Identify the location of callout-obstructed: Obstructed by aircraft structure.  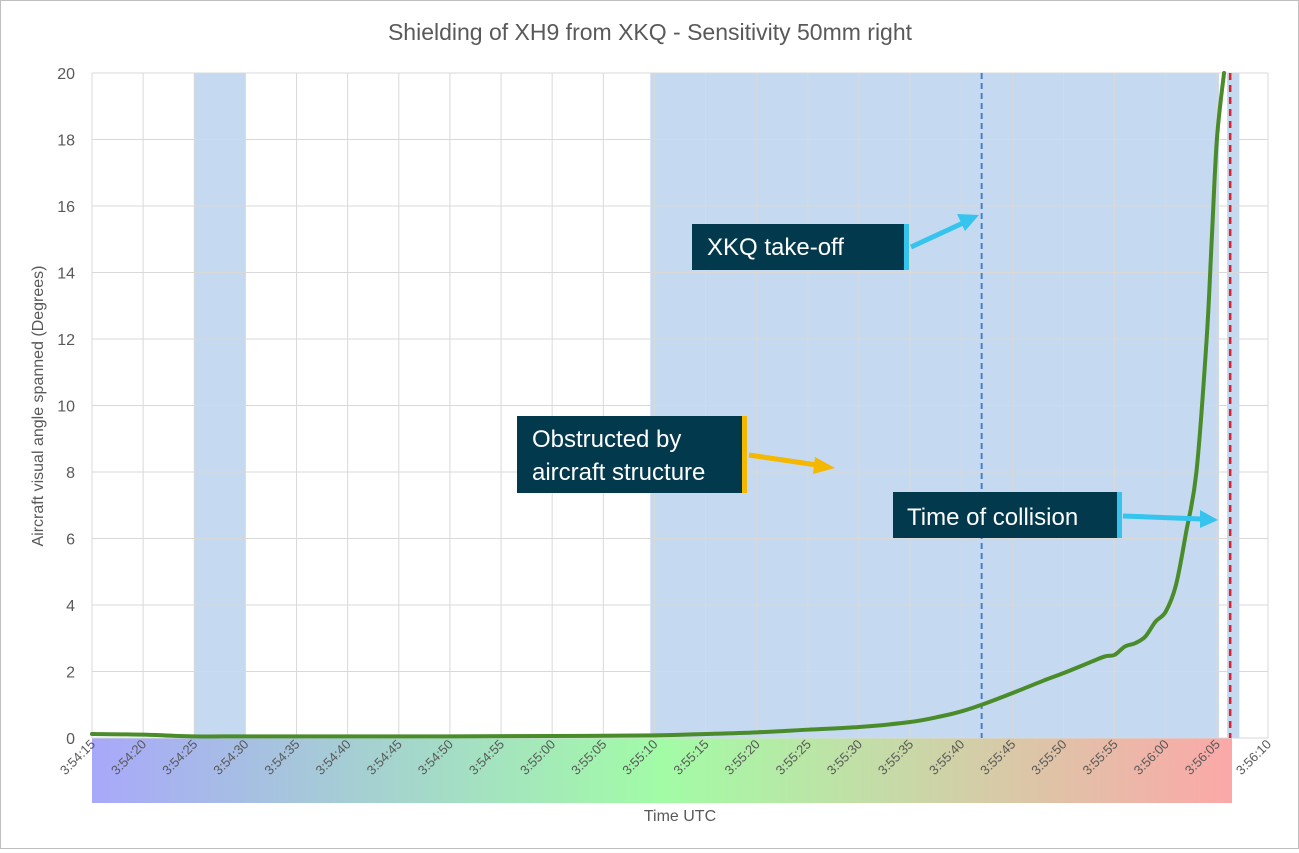
(676, 454).